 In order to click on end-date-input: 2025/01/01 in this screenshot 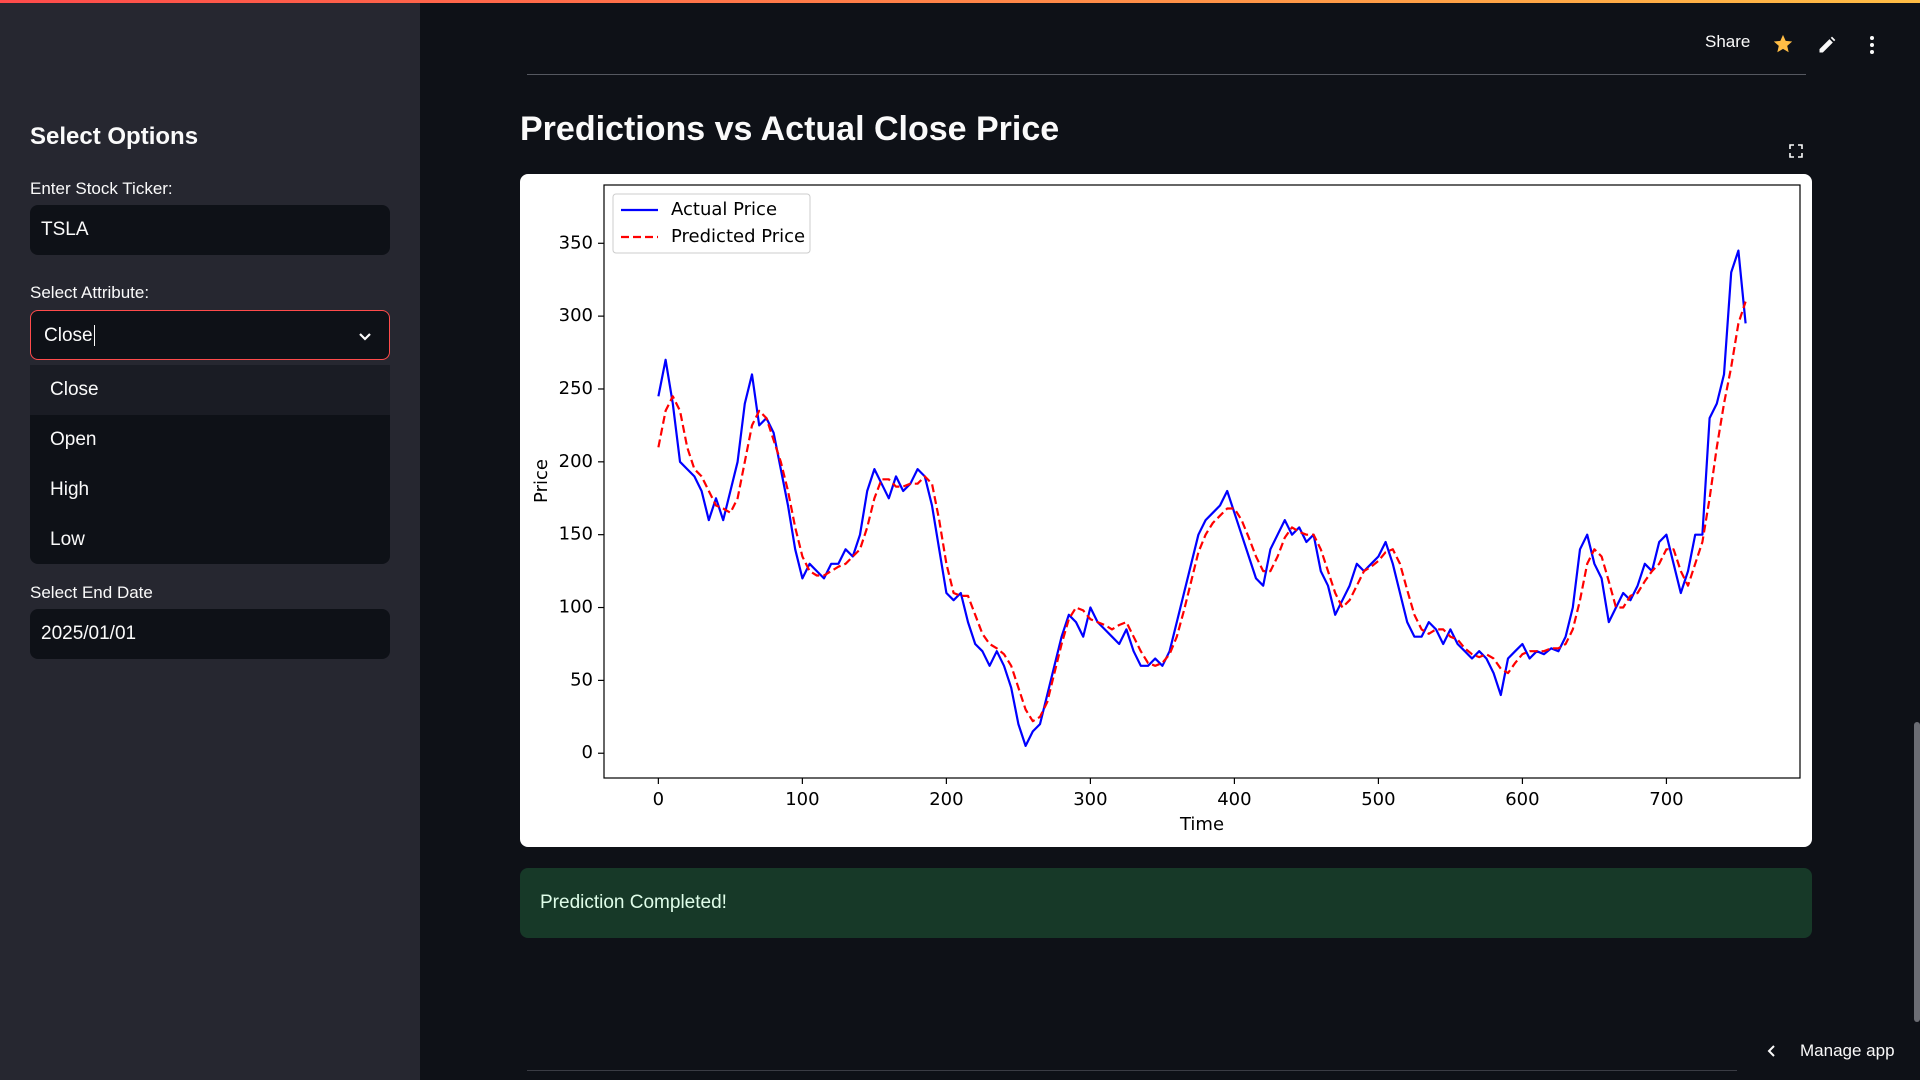, I will do `click(210, 634)`.